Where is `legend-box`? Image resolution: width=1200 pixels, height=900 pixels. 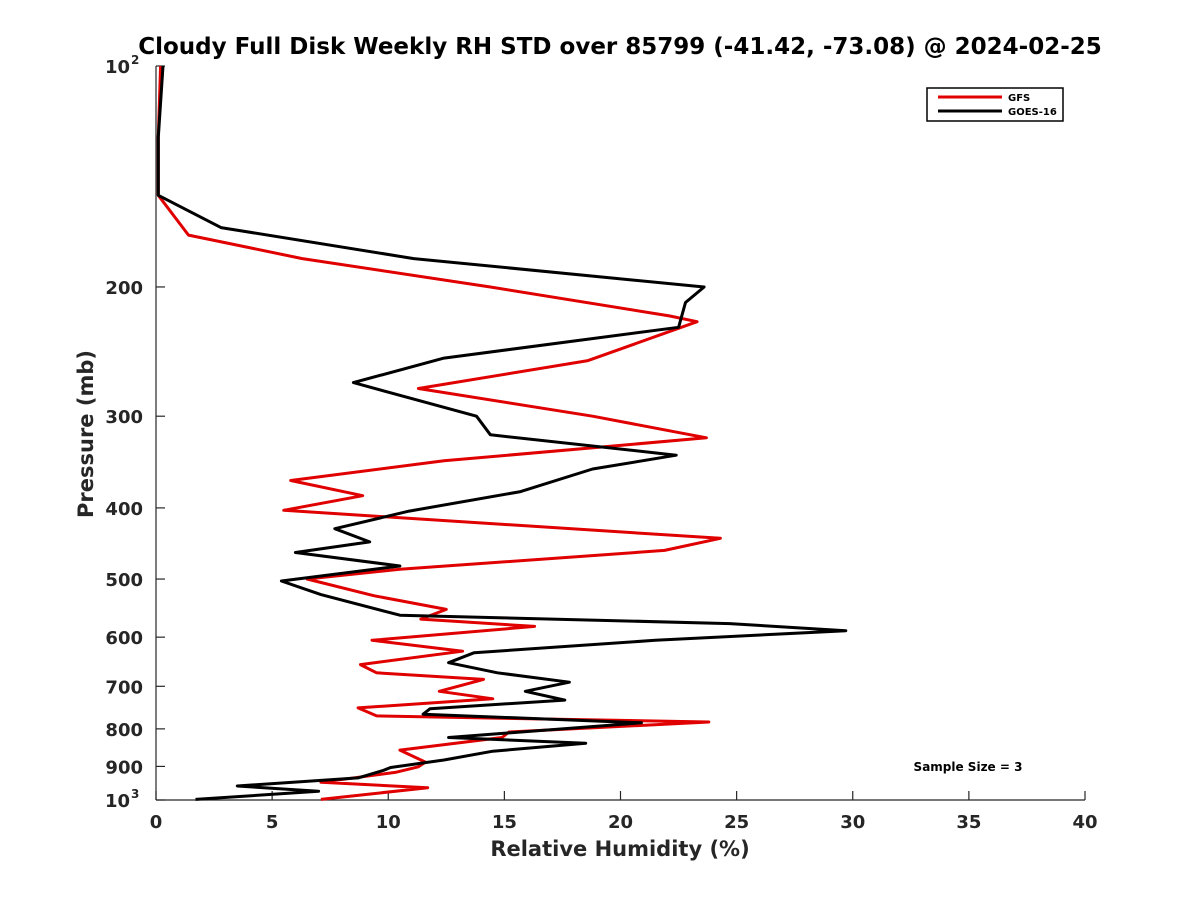
legend-box is located at coordinates (995, 104).